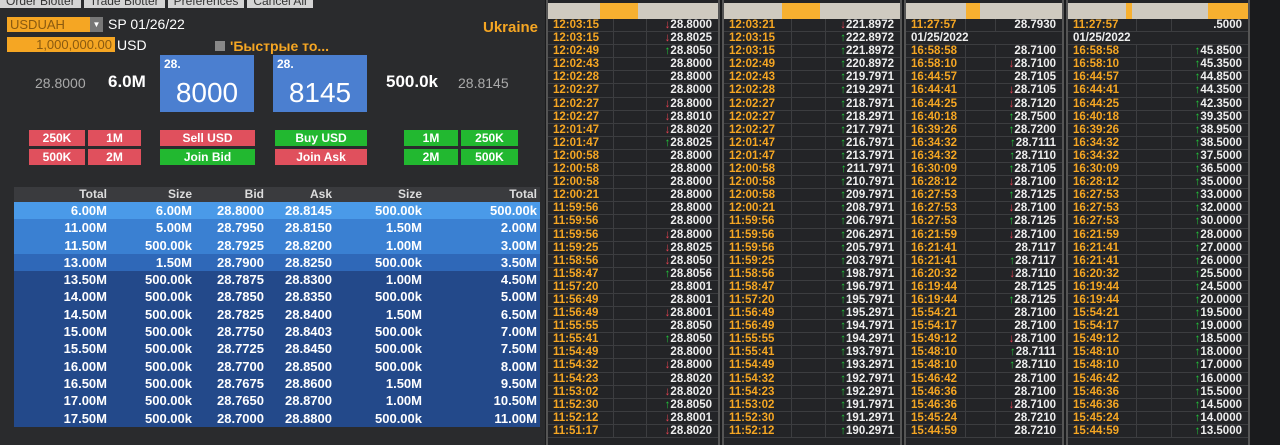  What do you see at coordinates (1029, 326) in the screenshot?
I see `trade-price-cell: 28.7100` at bounding box center [1029, 326].